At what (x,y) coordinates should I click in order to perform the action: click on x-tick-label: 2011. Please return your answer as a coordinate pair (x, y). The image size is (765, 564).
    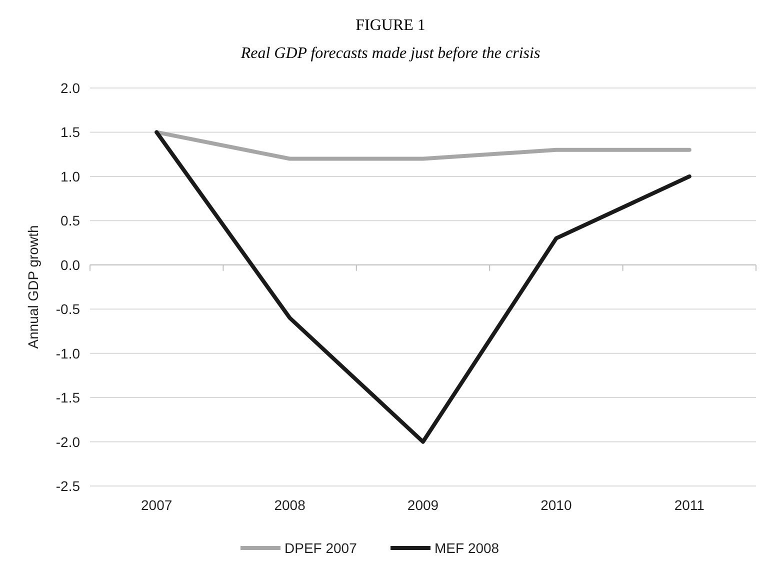
    Looking at the image, I should click on (689, 505).